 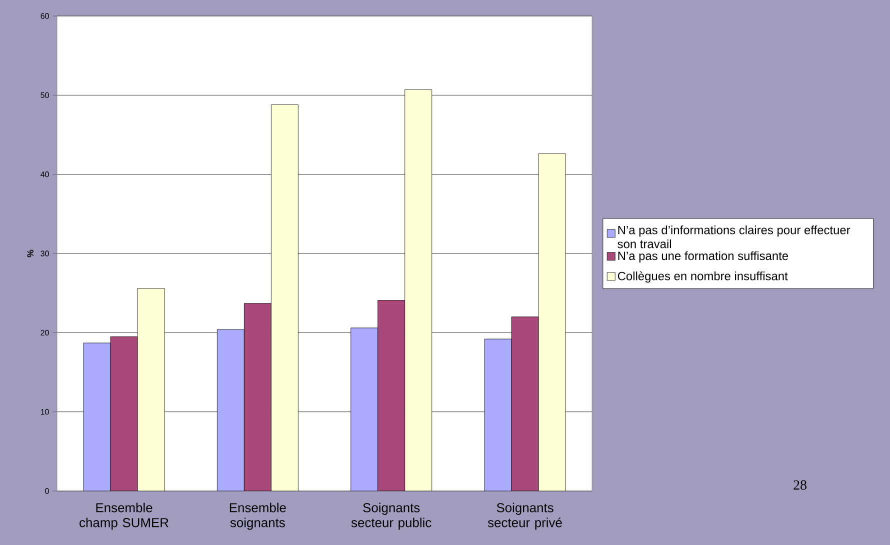 What do you see at coordinates (703, 277) in the screenshot?
I see `legend-label: Collègues en nombre insuffisant` at bounding box center [703, 277].